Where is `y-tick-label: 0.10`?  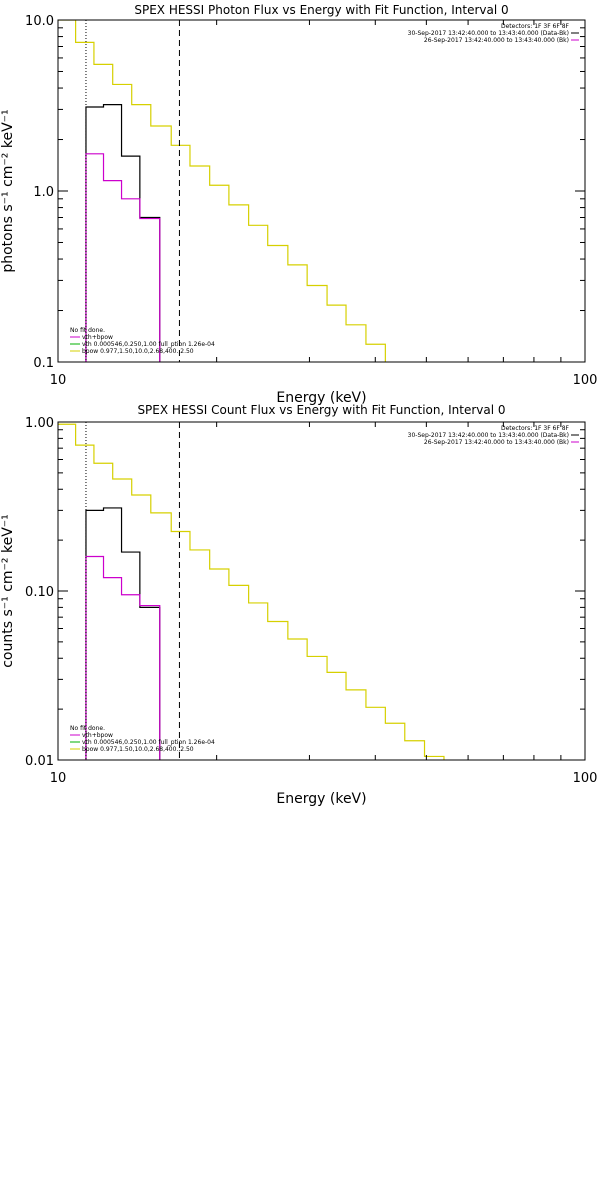
y-tick-label: 0.10 is located at coordinates (39, 592).